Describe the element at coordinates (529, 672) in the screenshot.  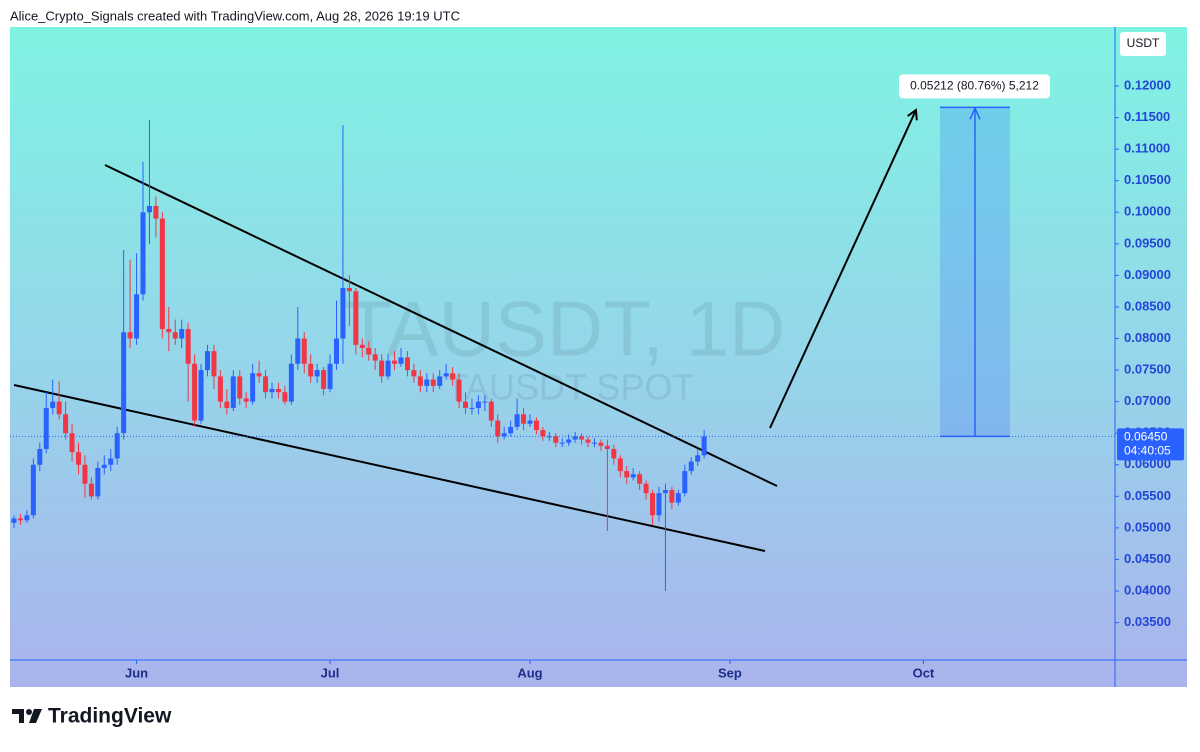
I see `x-tick-label: Aug` at that location.